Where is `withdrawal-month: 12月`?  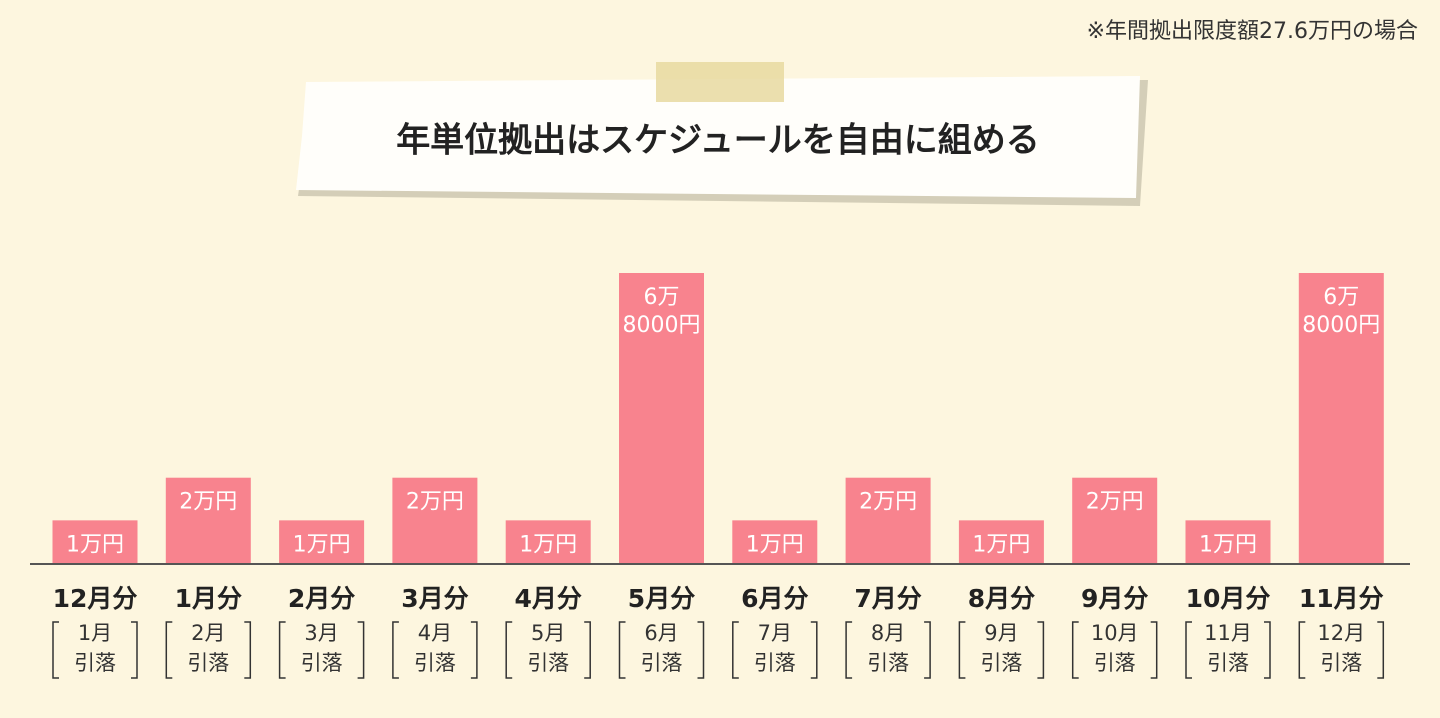 withdrawal-month: 12月 is located at coordinates (1341, 633).